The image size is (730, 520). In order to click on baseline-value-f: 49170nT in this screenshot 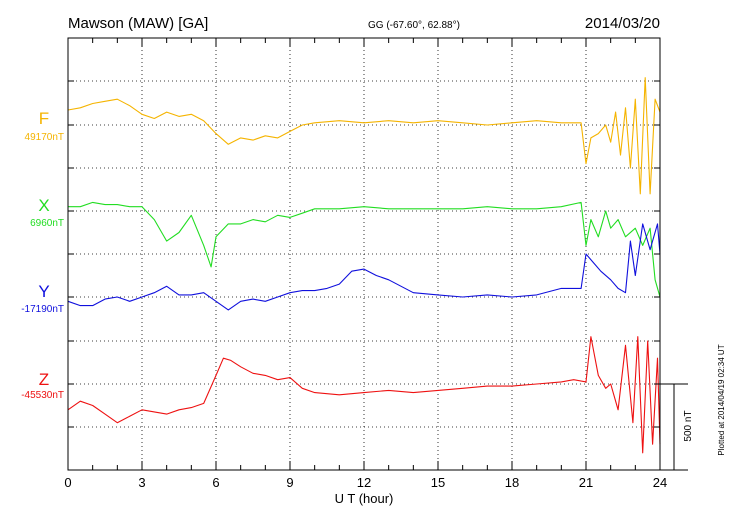, I will do `click(44, 137)`.